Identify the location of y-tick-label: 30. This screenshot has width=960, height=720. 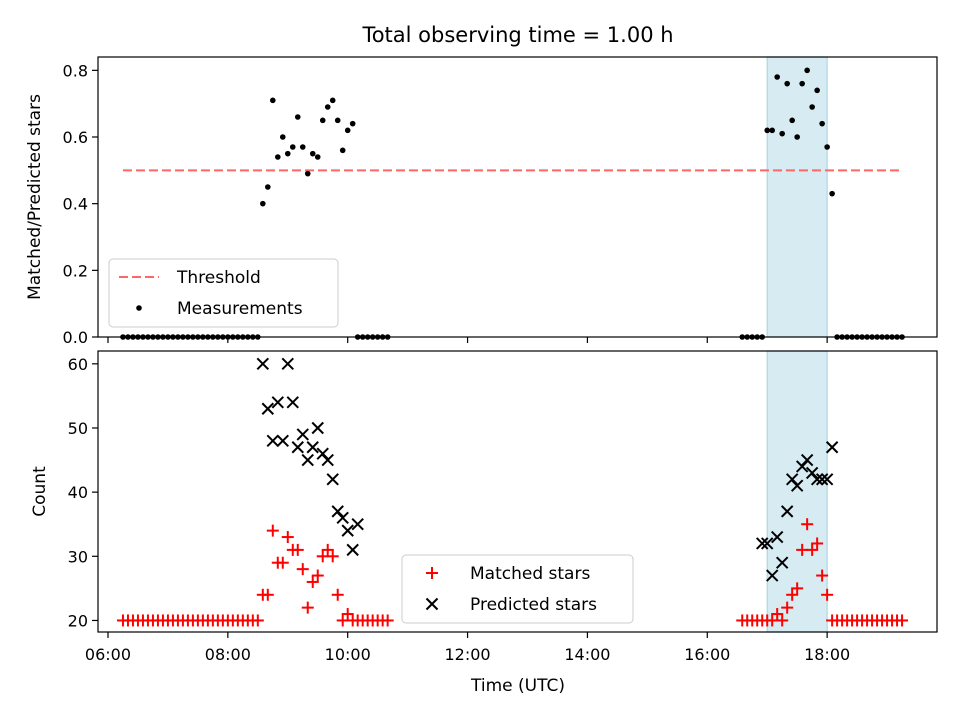
(78, 556).